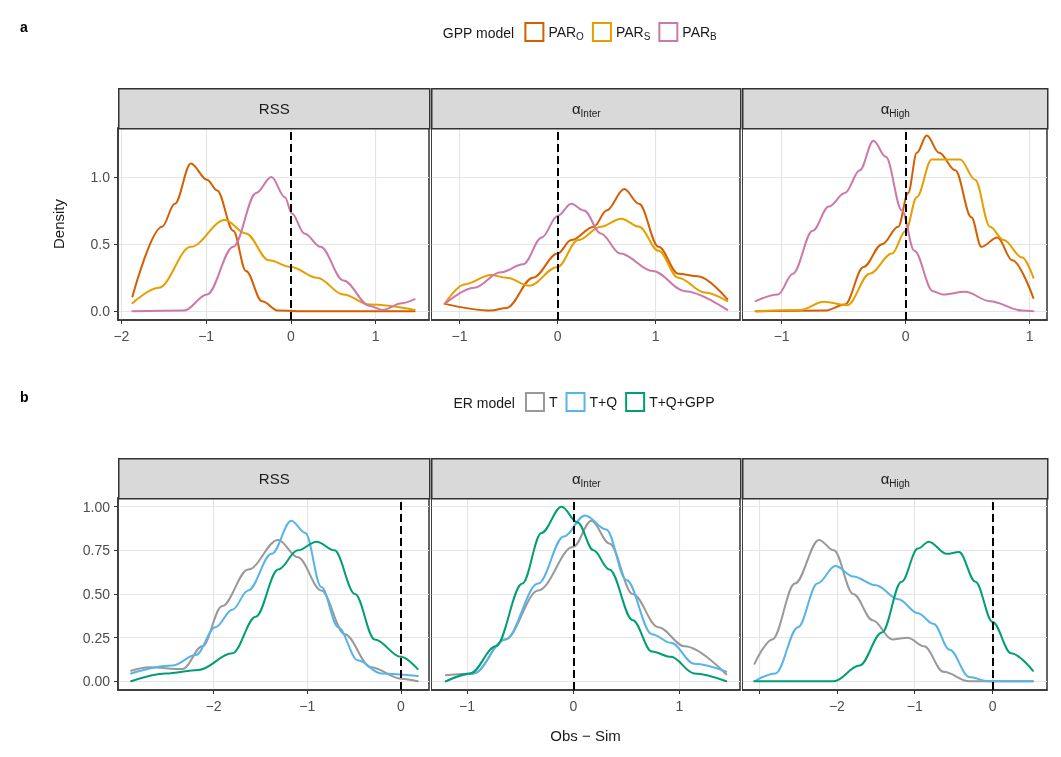 The height and width of the screenshot is (757, 1061). What do you see at coordinates (100, 311) in the screenshot?
I see `y-tick-label: 0.0` at bounding box center [100, 311].